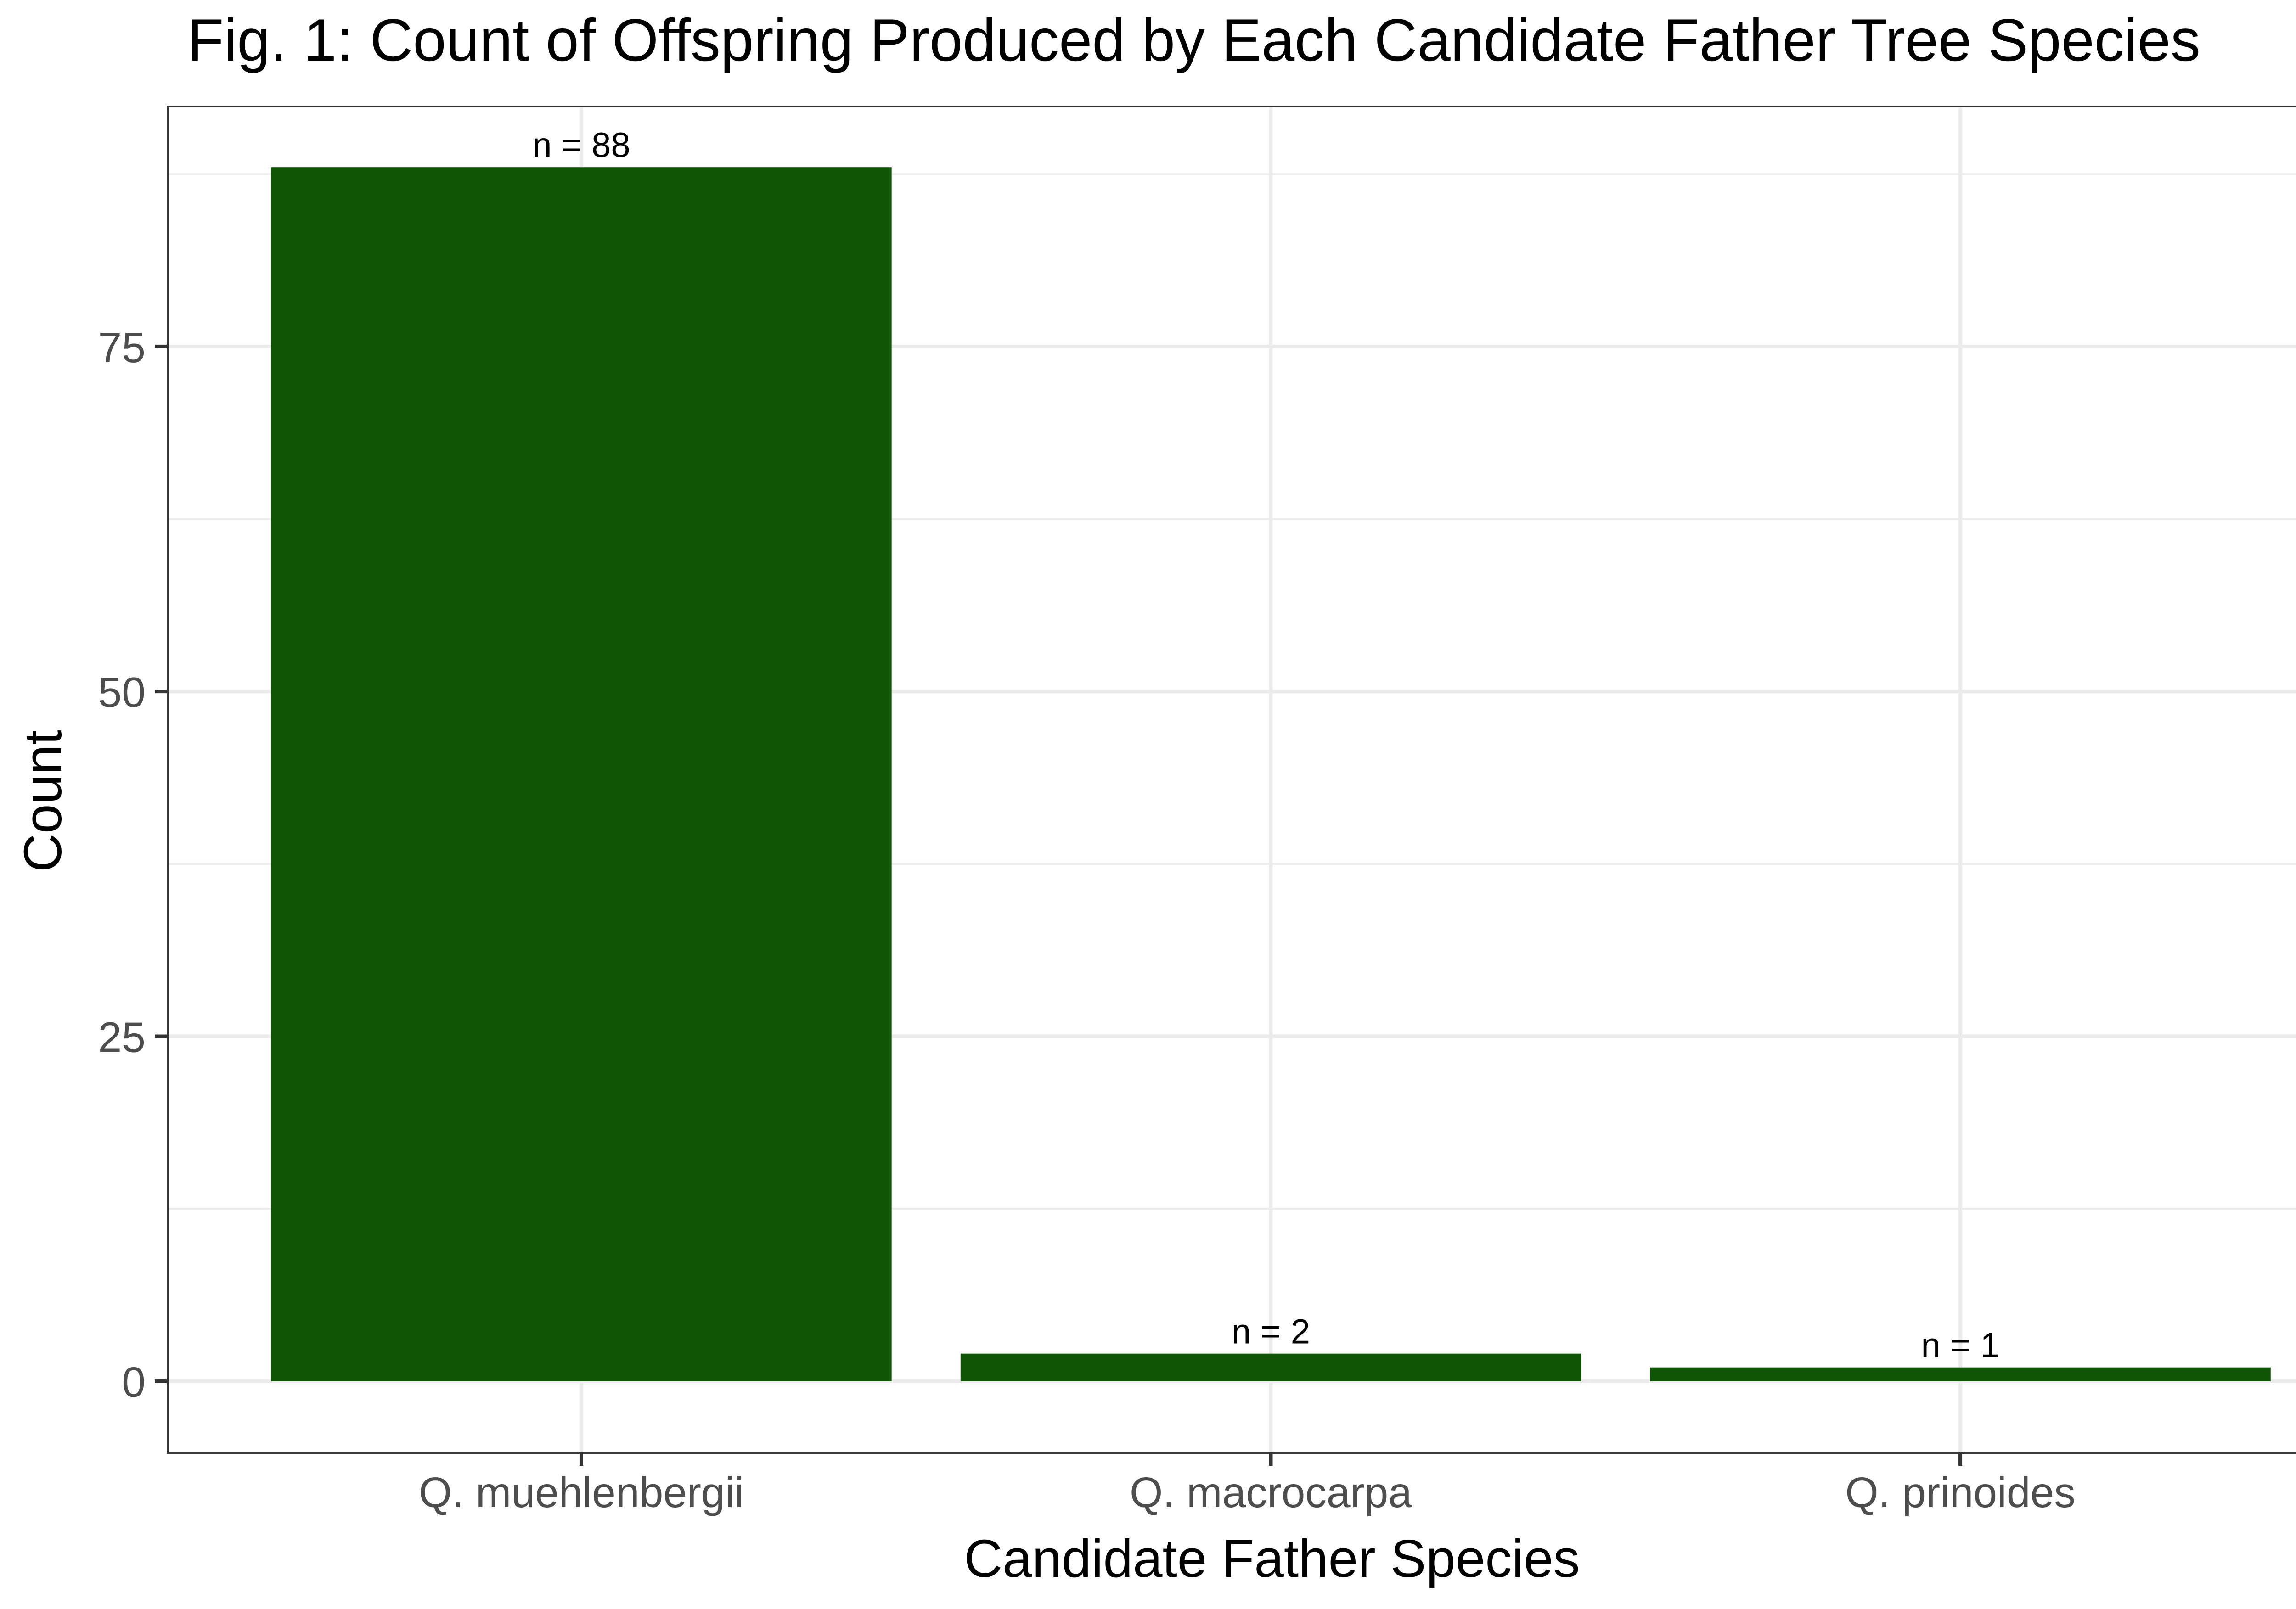 This screenshot has width=2296, height=1609. Describe the element at coordinates (1271, 1332) in the screenshot. I see `bar-data-label: n = 2` at that location.